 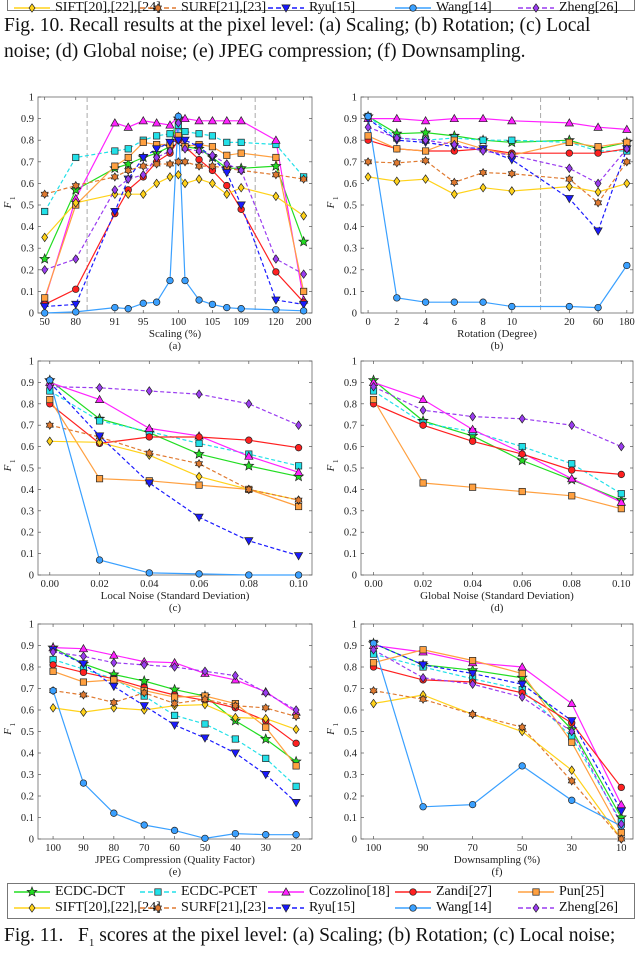 I want to click on y-tick-label: 0.1, so click(x=350, y=818).